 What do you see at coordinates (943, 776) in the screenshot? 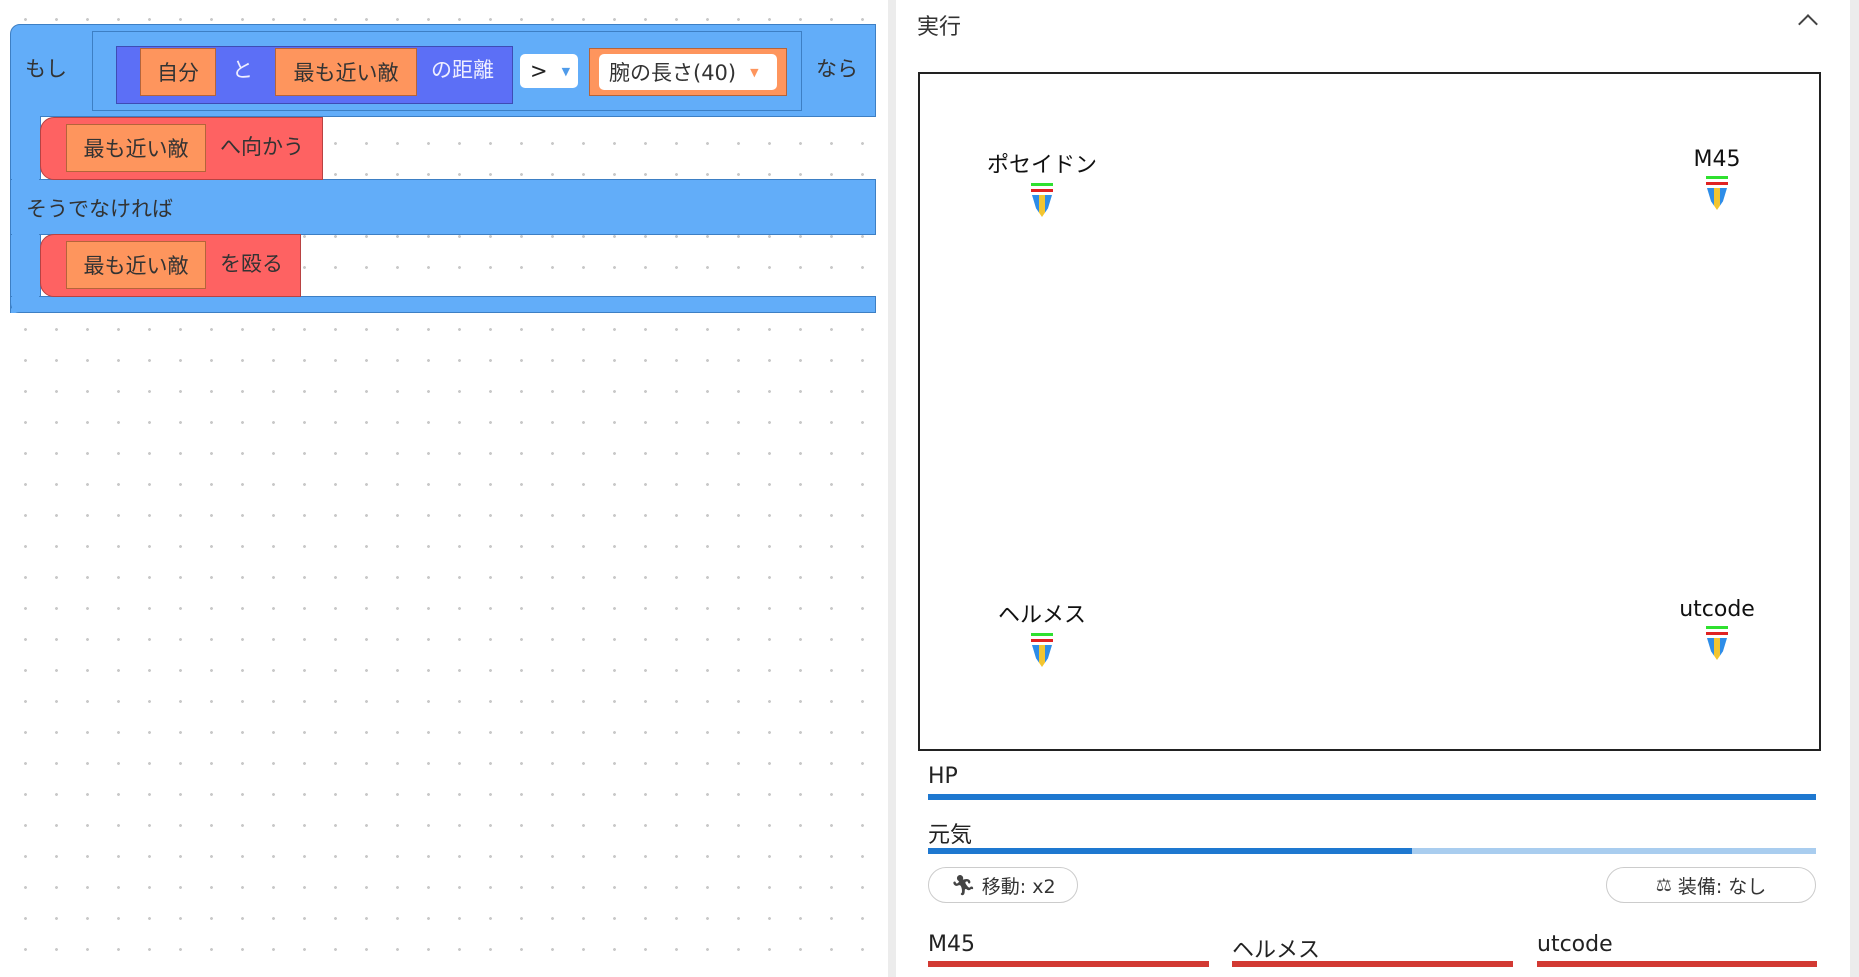
I see `hp-label: HP` at bounding box center [943, 776].